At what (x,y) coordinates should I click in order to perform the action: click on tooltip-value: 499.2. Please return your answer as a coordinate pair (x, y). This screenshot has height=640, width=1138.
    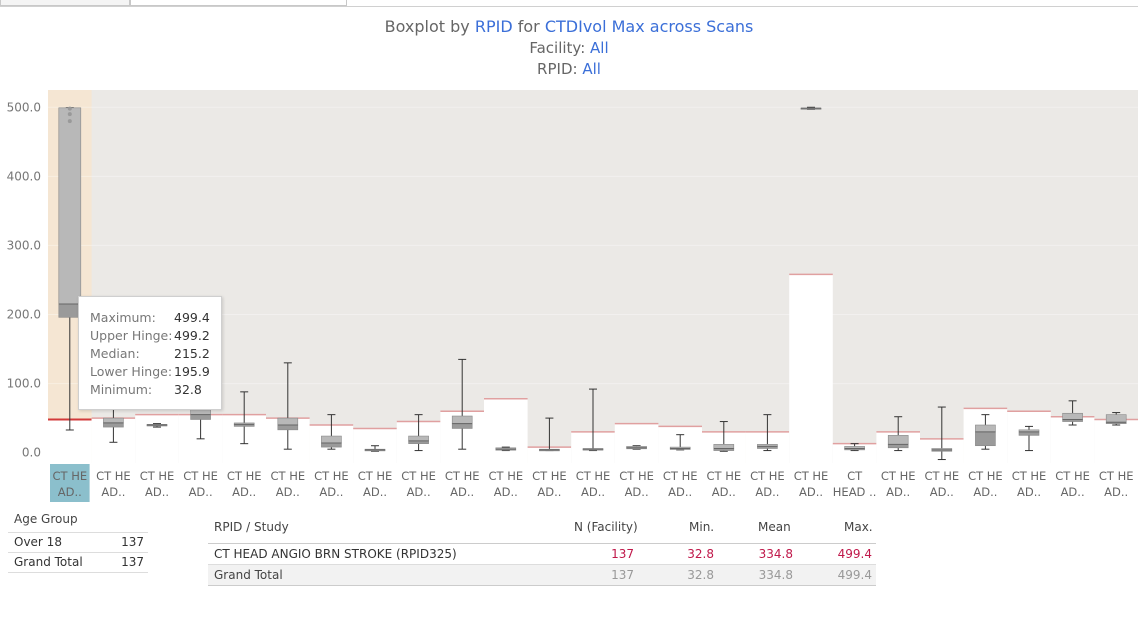
    Looking at the image, I should click on (192, 335).